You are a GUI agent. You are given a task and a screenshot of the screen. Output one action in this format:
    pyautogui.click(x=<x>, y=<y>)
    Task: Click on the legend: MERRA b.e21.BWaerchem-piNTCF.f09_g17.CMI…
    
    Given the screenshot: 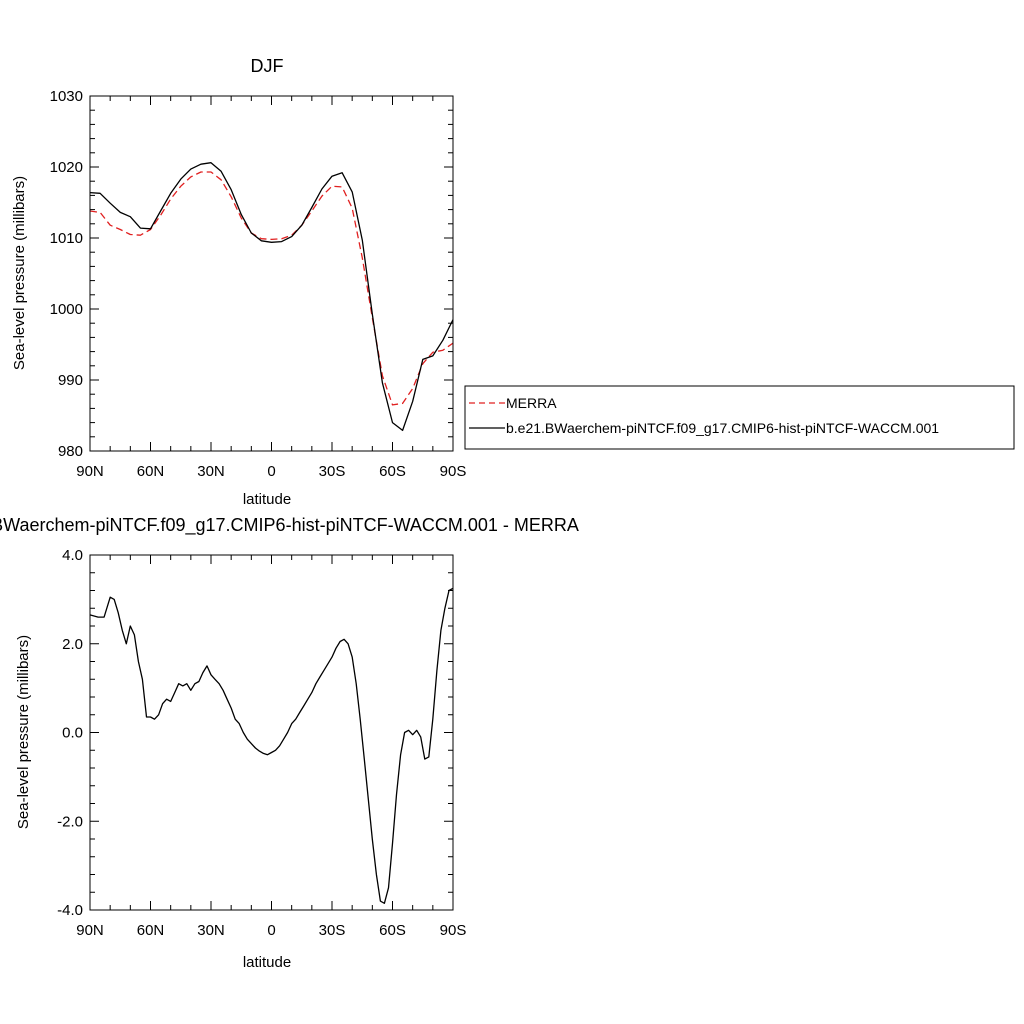 What is the action you would take?
    pyautogui.click(x=739, y=417)
    